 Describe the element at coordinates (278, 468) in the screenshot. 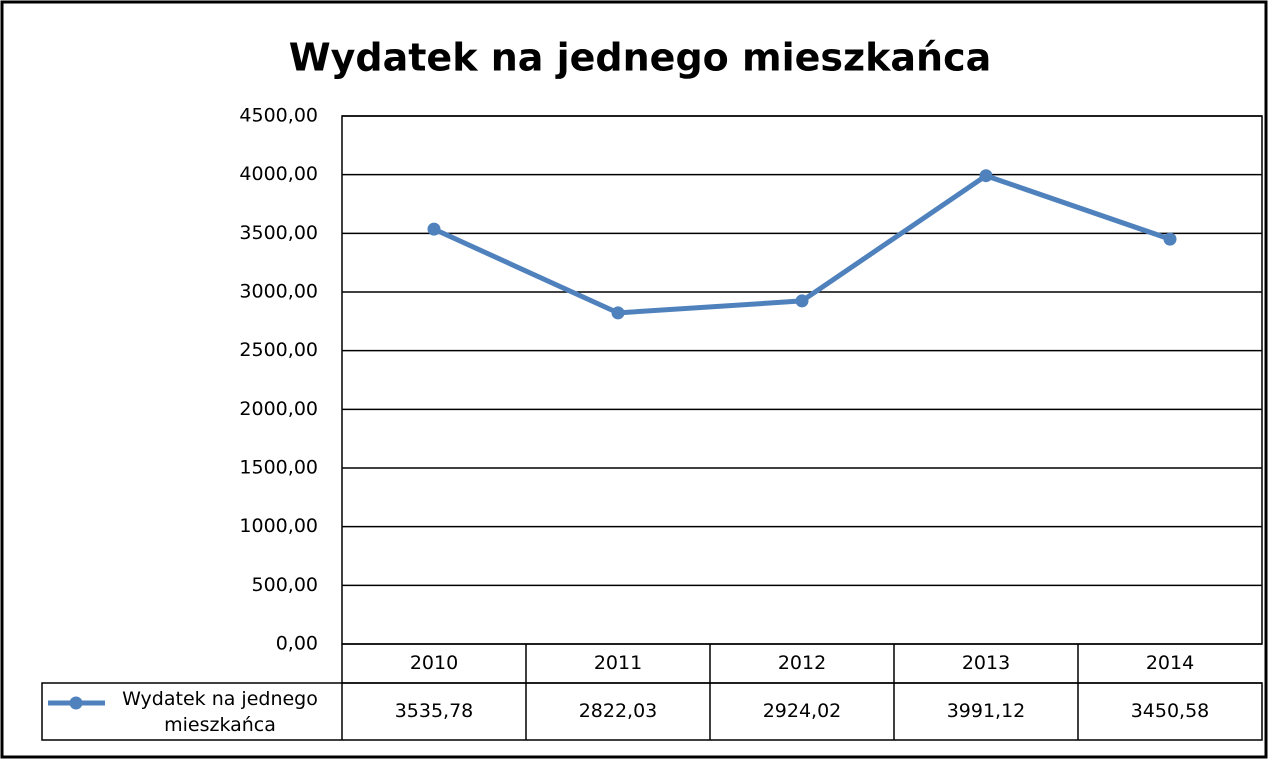

I see `y-tick-label: 1500,00` at that location.